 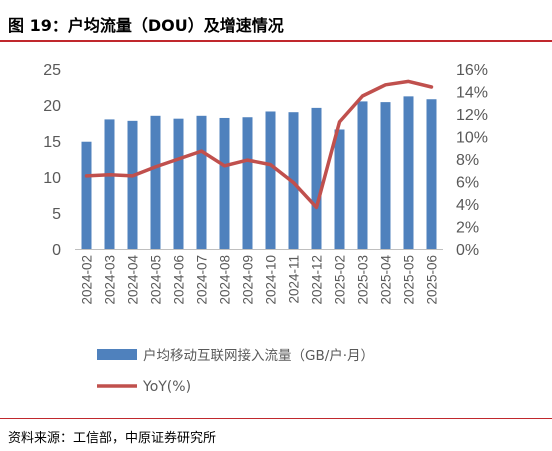 What do you see at coordinates (56, 250) in the screenshot?
I see `left-tick-label: 0` at bounding box center [56, 250].